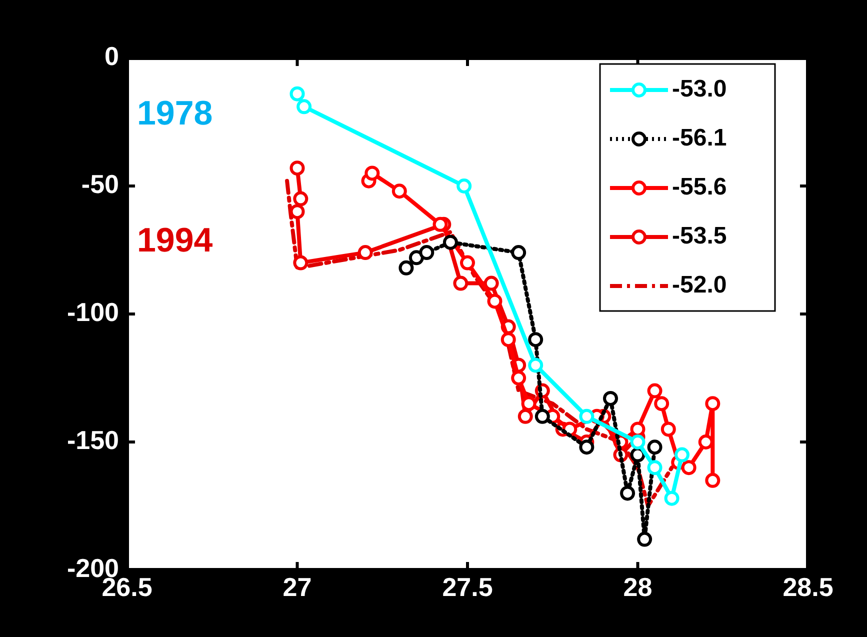 The width and height of the screenshot is (867, 637). What do you see at coordinates (808, 587) in the screenshot?
I see `x-tick-label: 28.5` at bounding box center [808, 587].